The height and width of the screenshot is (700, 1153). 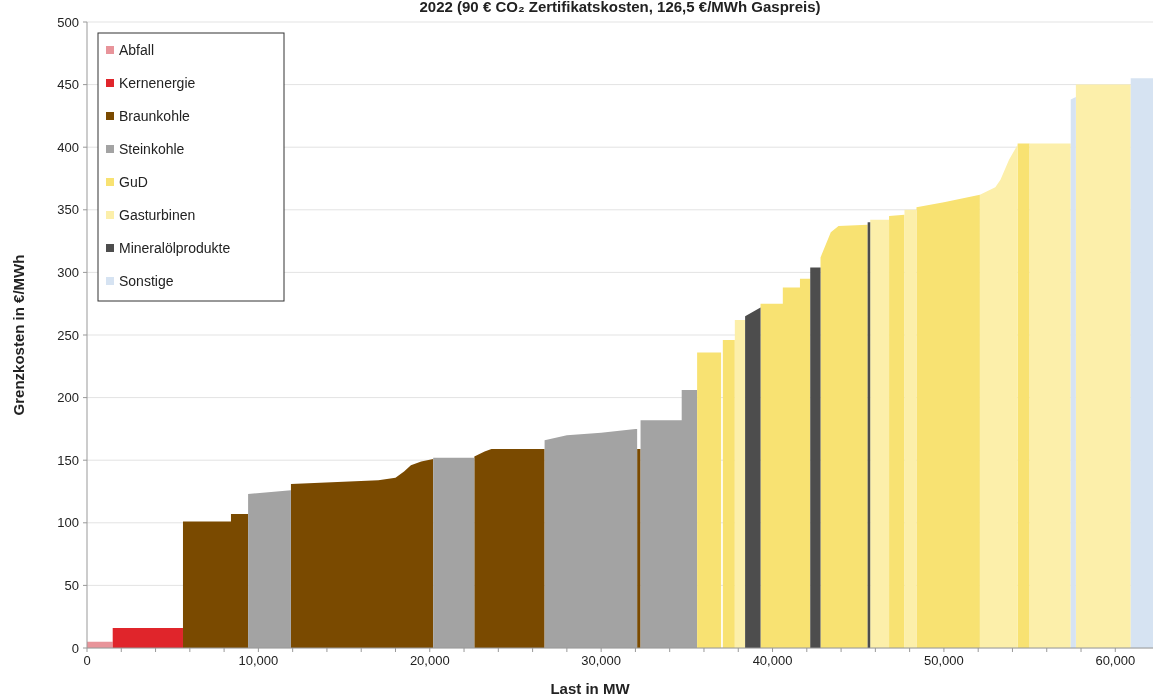 I want to click on x-tick-label: 50,000, so click(x=944, y=660).